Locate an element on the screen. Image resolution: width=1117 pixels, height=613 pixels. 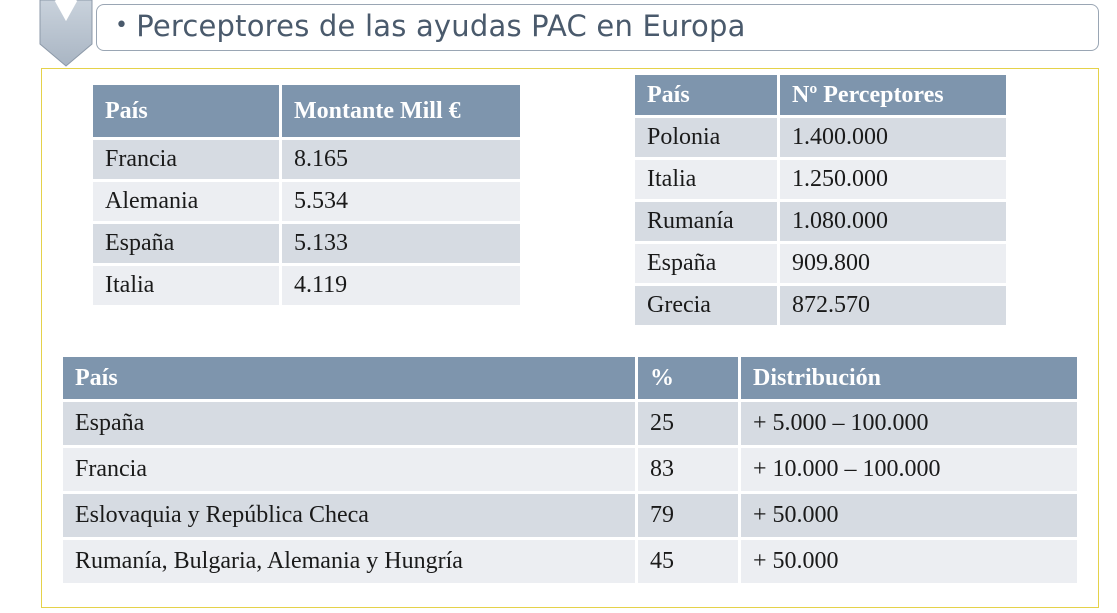
table-row: Italia 1.250.000 is located at coordinates (820, 179).